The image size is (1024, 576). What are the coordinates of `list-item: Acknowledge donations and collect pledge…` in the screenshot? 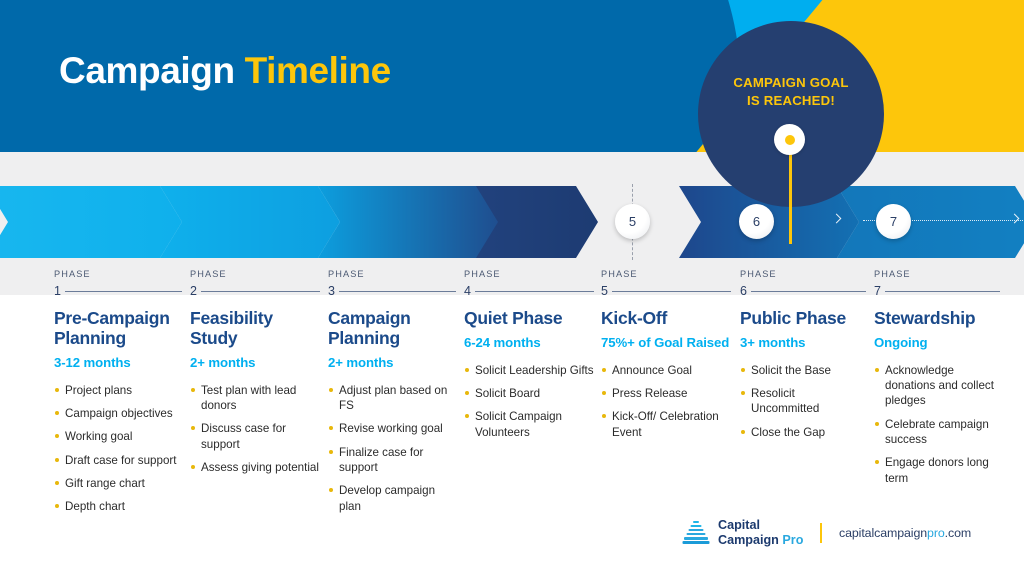 It's located at (937, 386).